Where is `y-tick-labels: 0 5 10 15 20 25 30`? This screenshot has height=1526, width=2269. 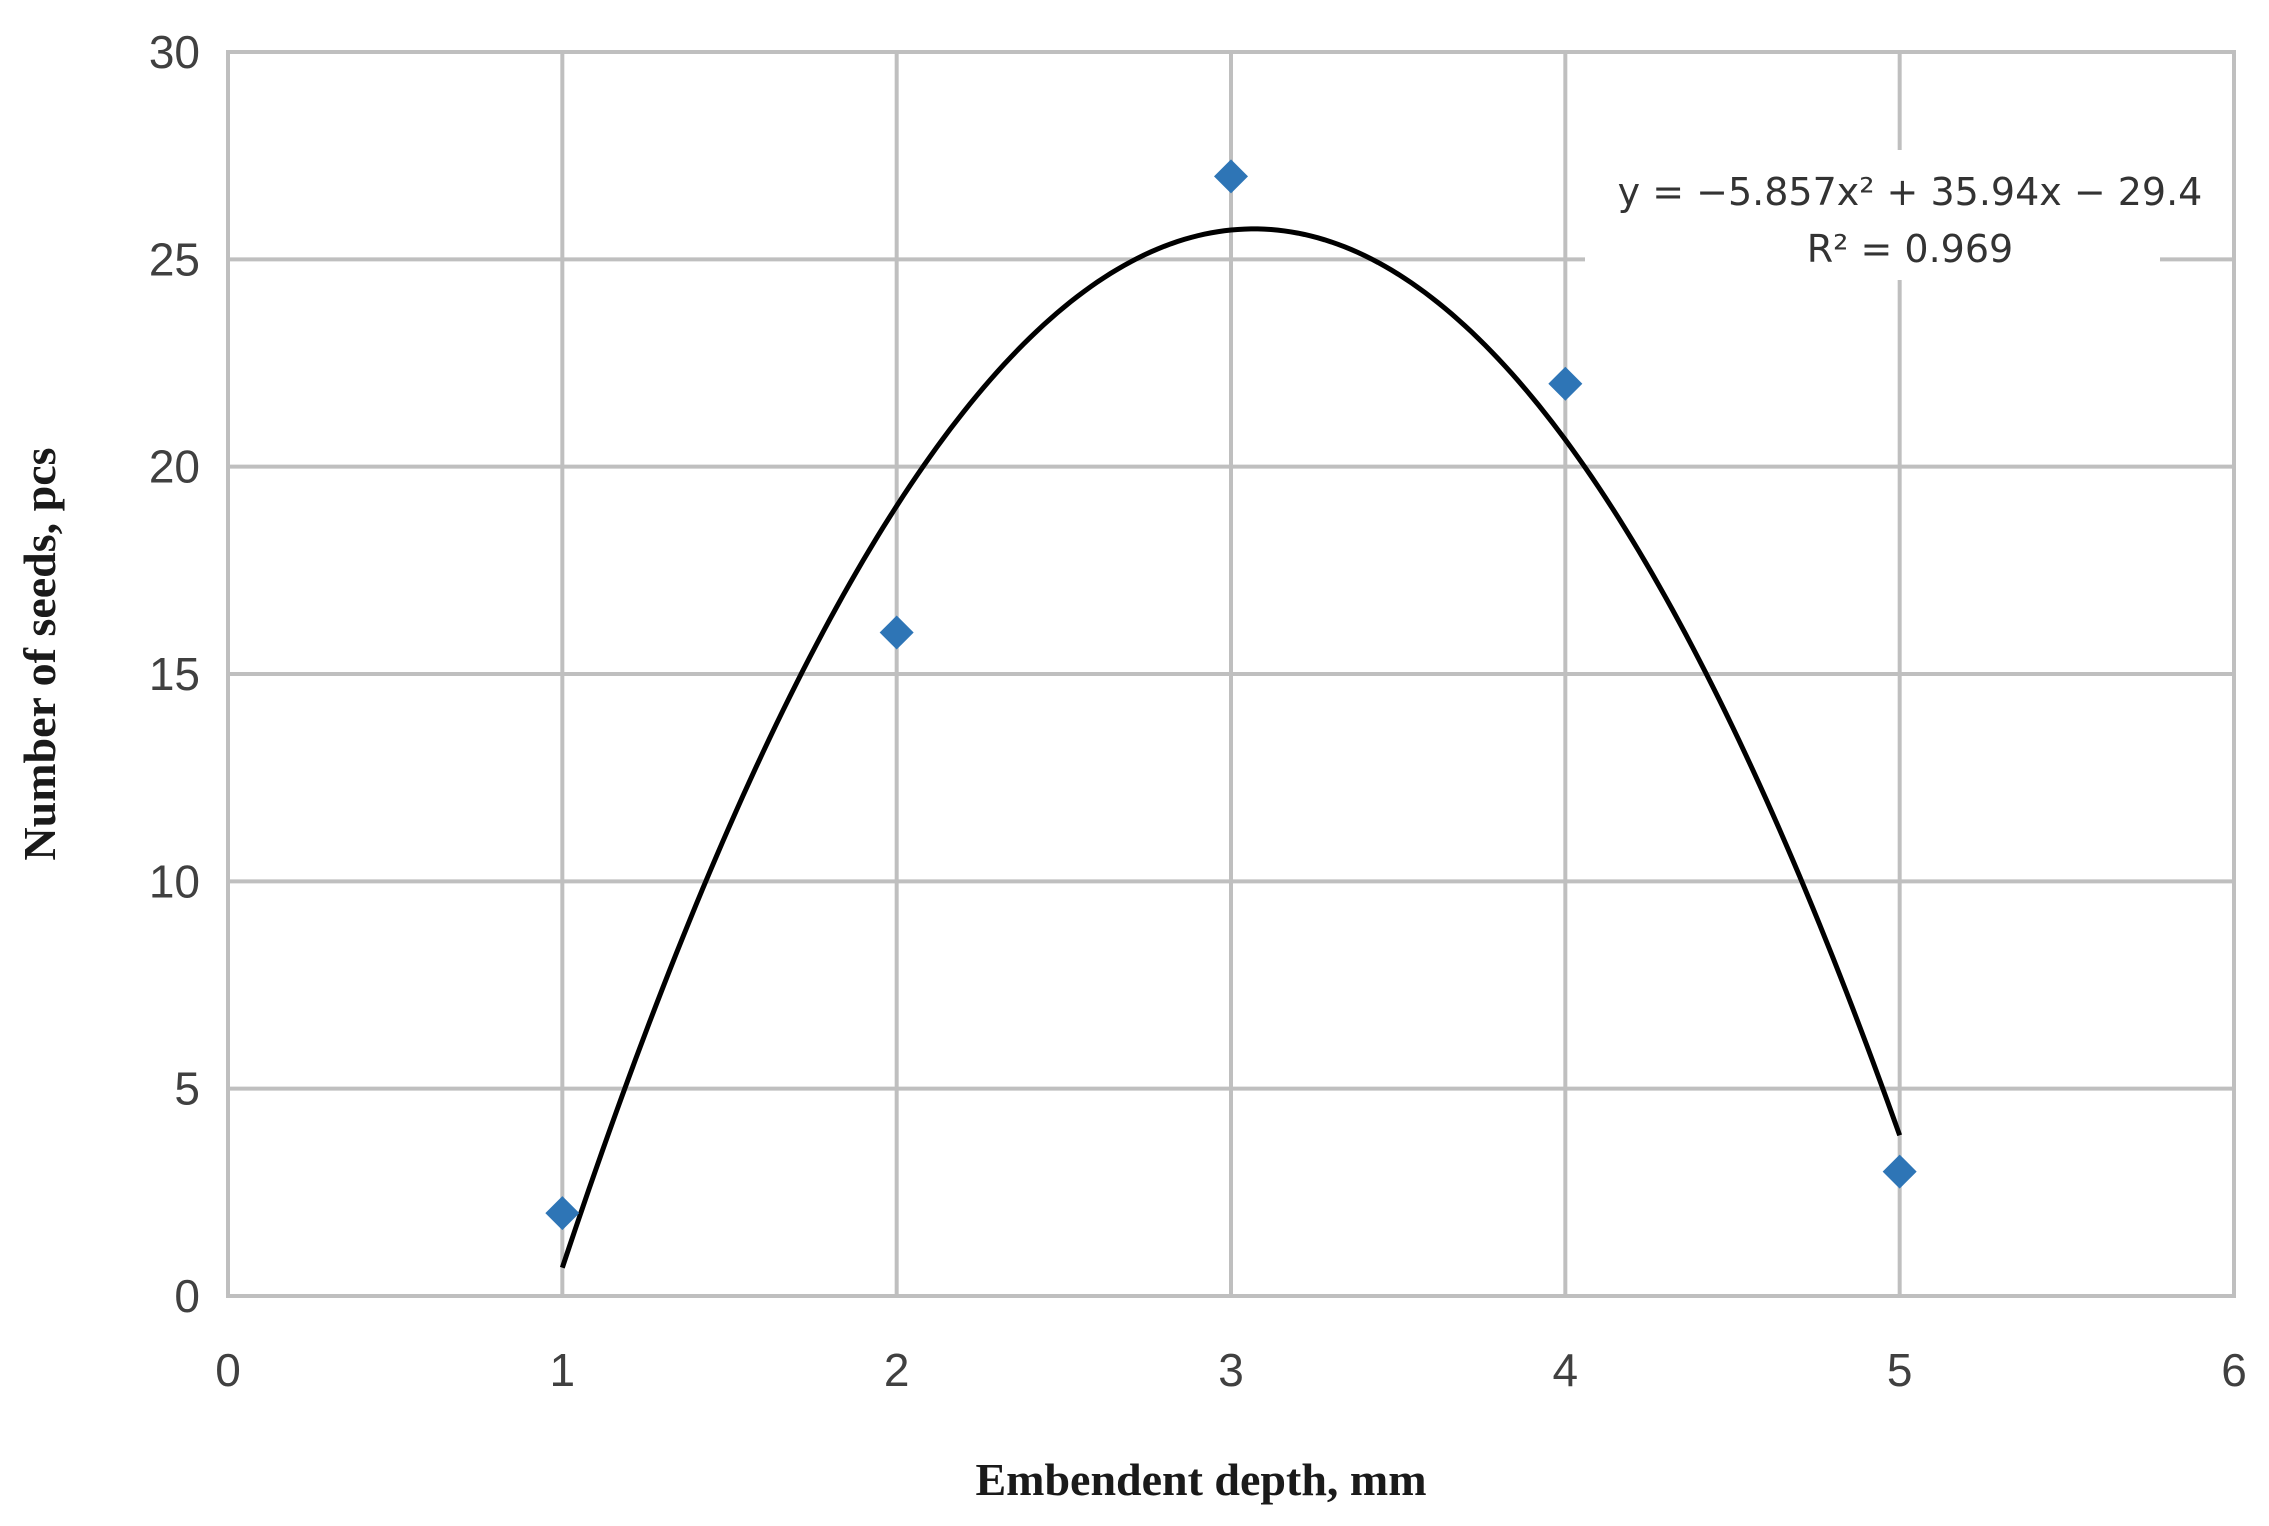 y-tick-labels: 0 5 10 15 20 25 30 is located at coordinates (174, 674).